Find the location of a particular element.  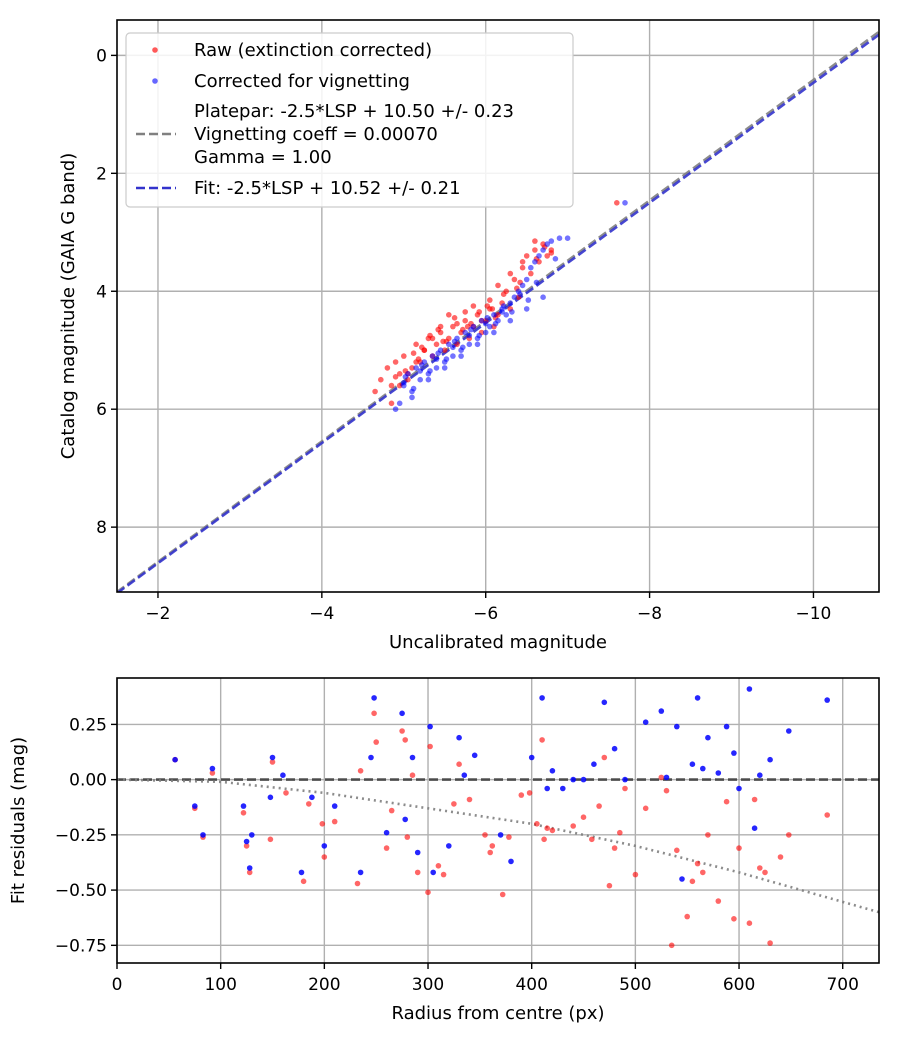

bot-x-tick-label: 300 is located at coordinates (428, 985).